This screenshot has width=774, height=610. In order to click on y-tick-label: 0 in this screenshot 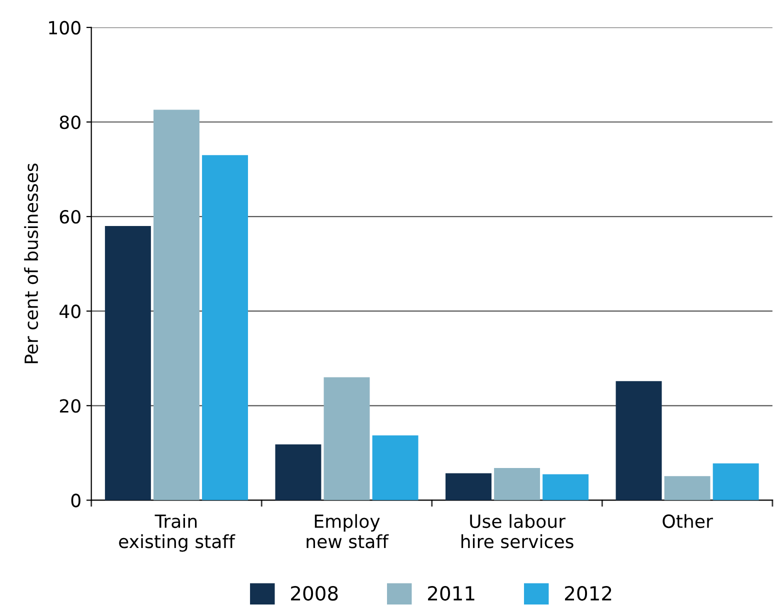, I will do `click(75, 501)`.